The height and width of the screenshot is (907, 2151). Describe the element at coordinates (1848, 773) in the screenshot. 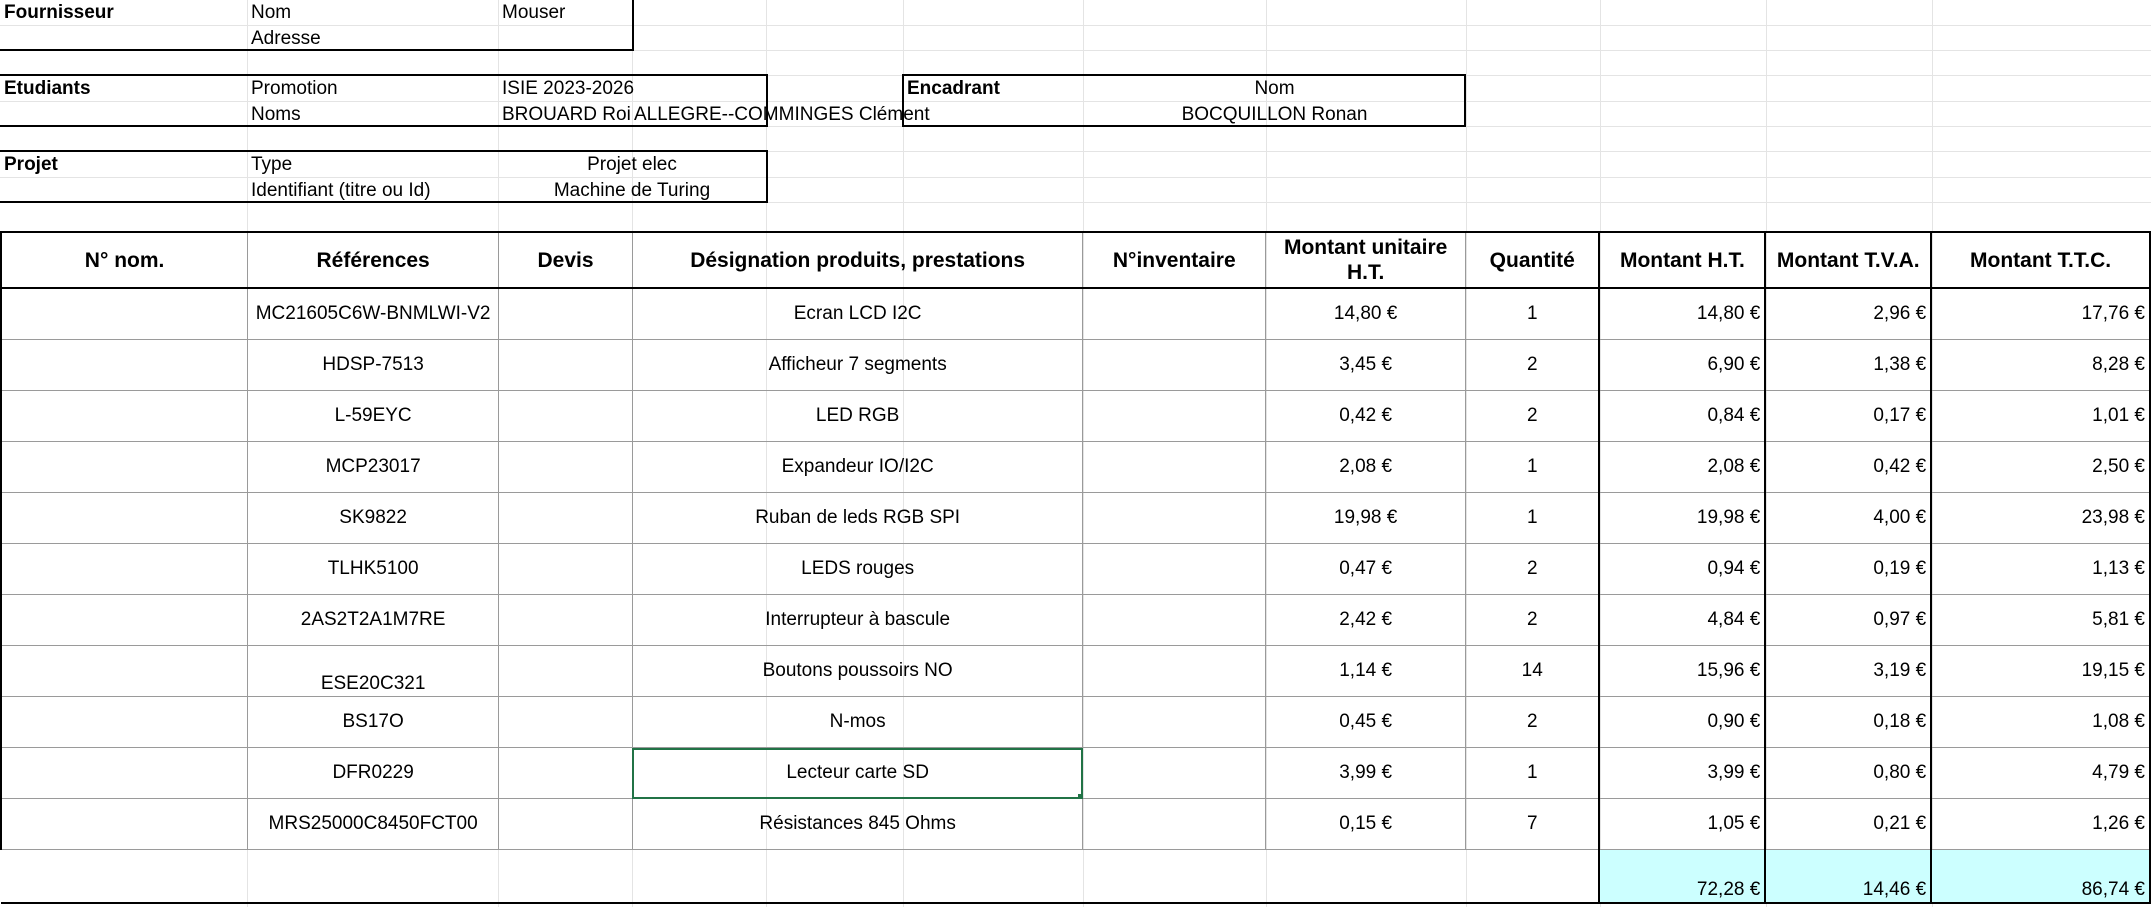

I see `cell-montant-tva: 0,80 €` at that location.